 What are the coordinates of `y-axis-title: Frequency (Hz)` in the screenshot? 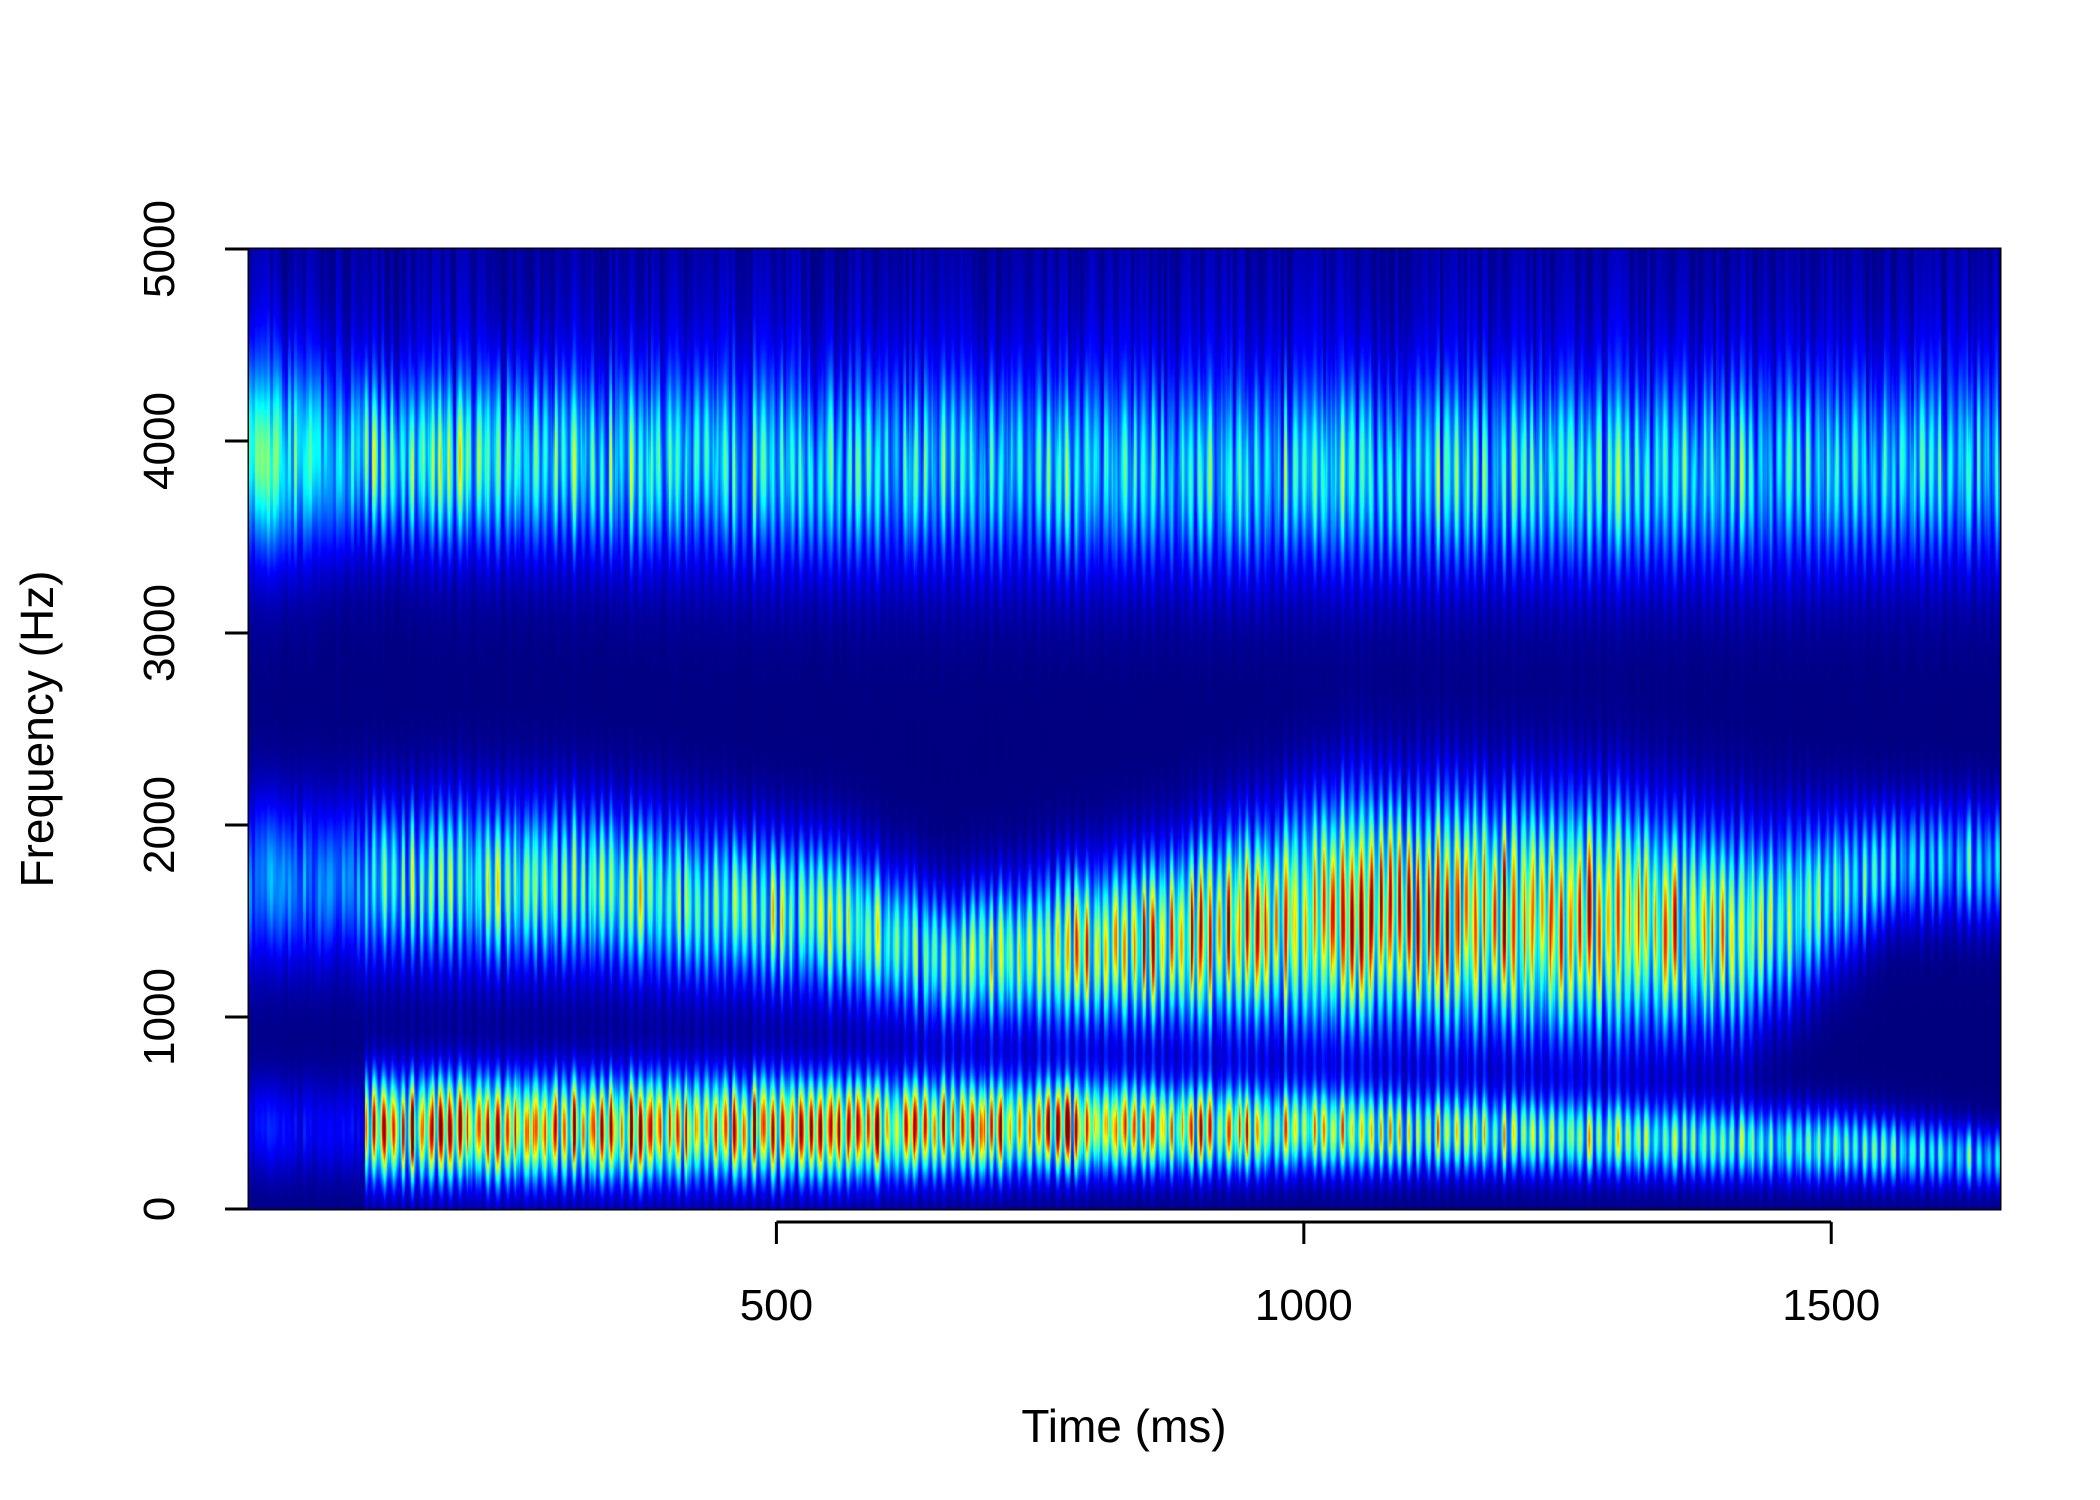 It's located at (37, 729).